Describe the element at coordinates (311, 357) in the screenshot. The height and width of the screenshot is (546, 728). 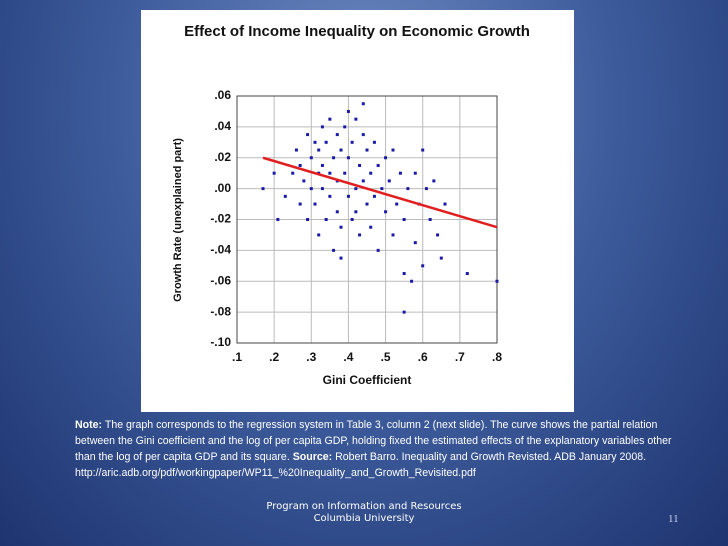
I see `x-tick-label: .3` at that location.